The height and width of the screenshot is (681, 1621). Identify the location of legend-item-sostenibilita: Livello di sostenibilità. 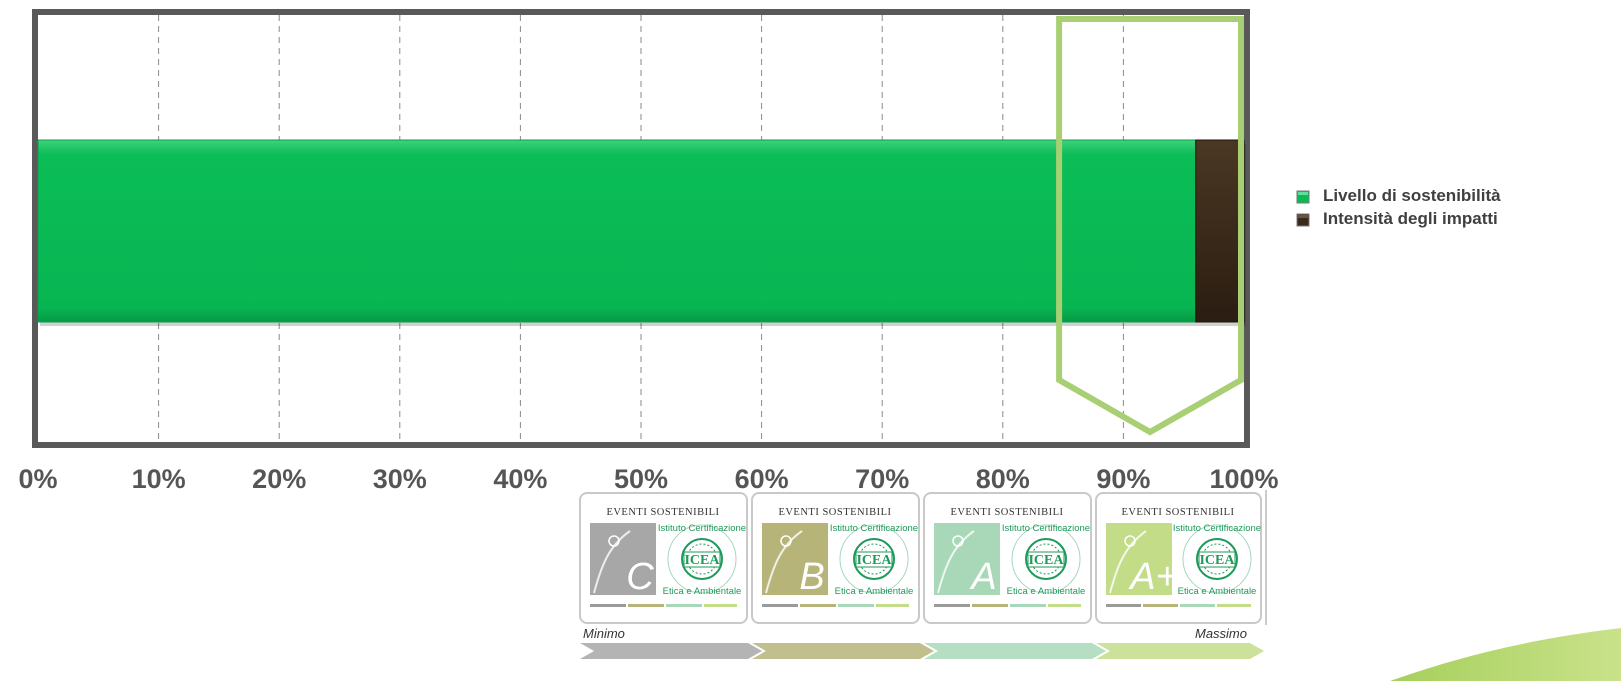
(1398, 195).